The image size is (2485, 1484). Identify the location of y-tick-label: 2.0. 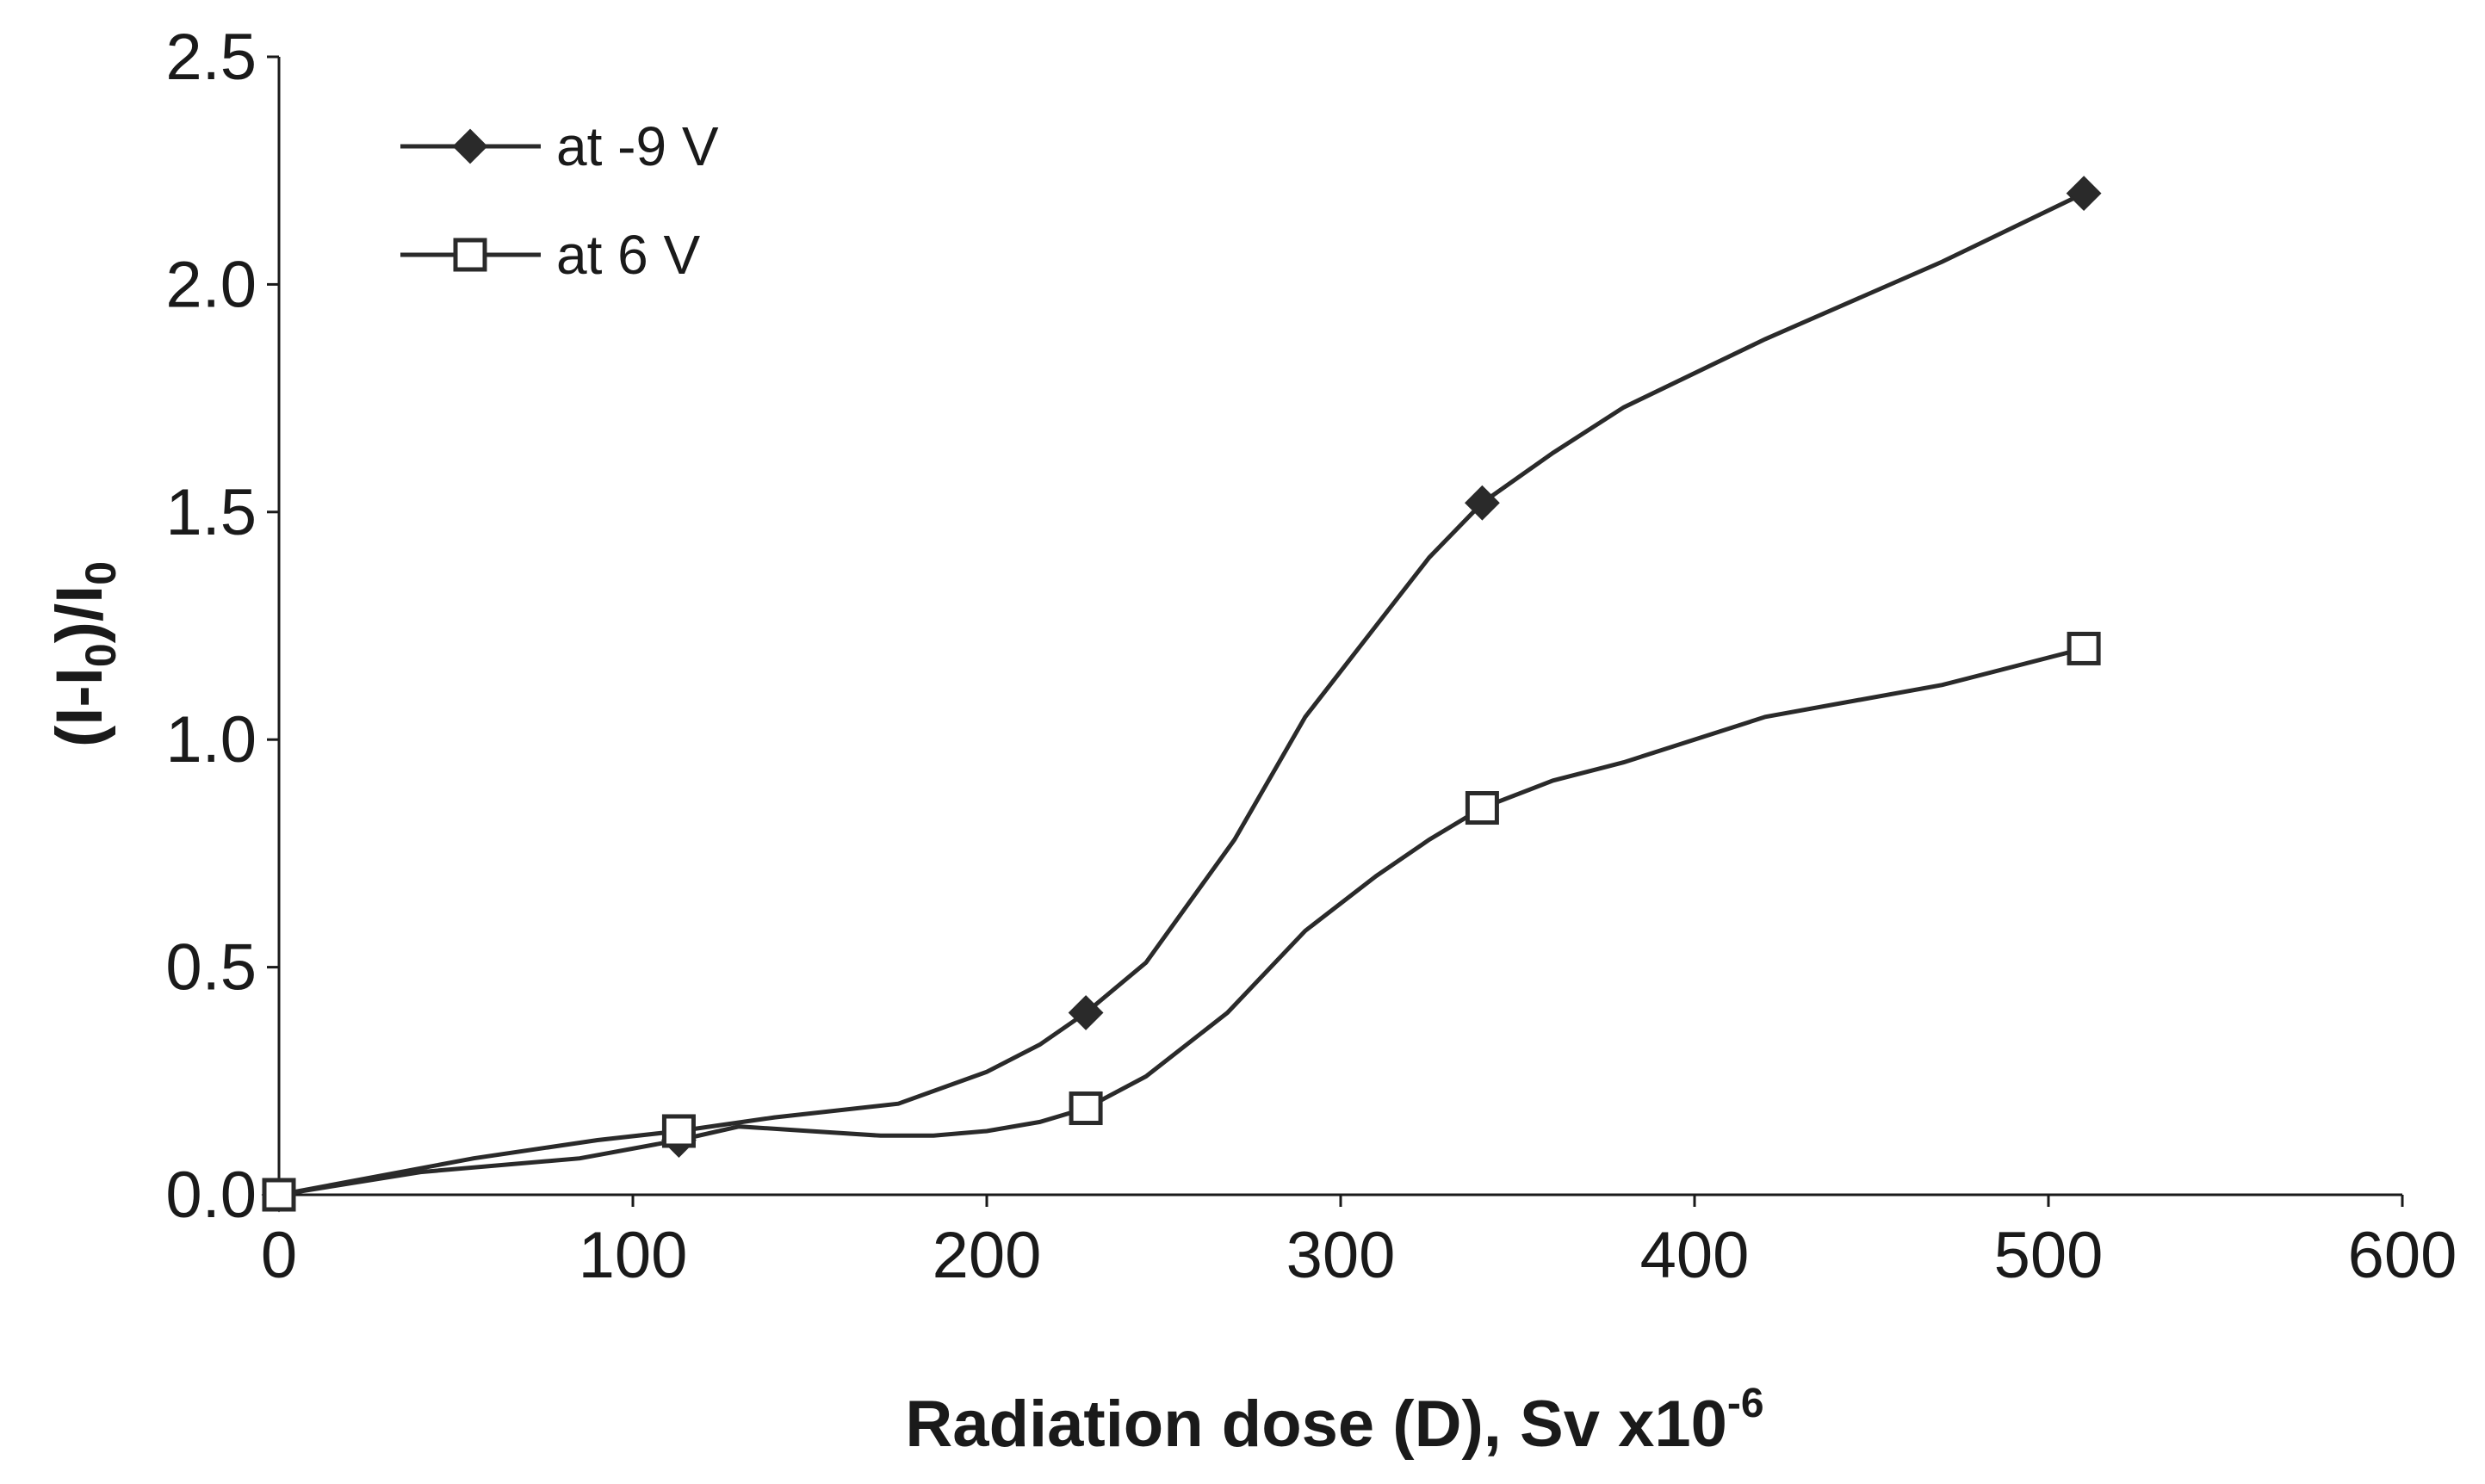
(211, 284).